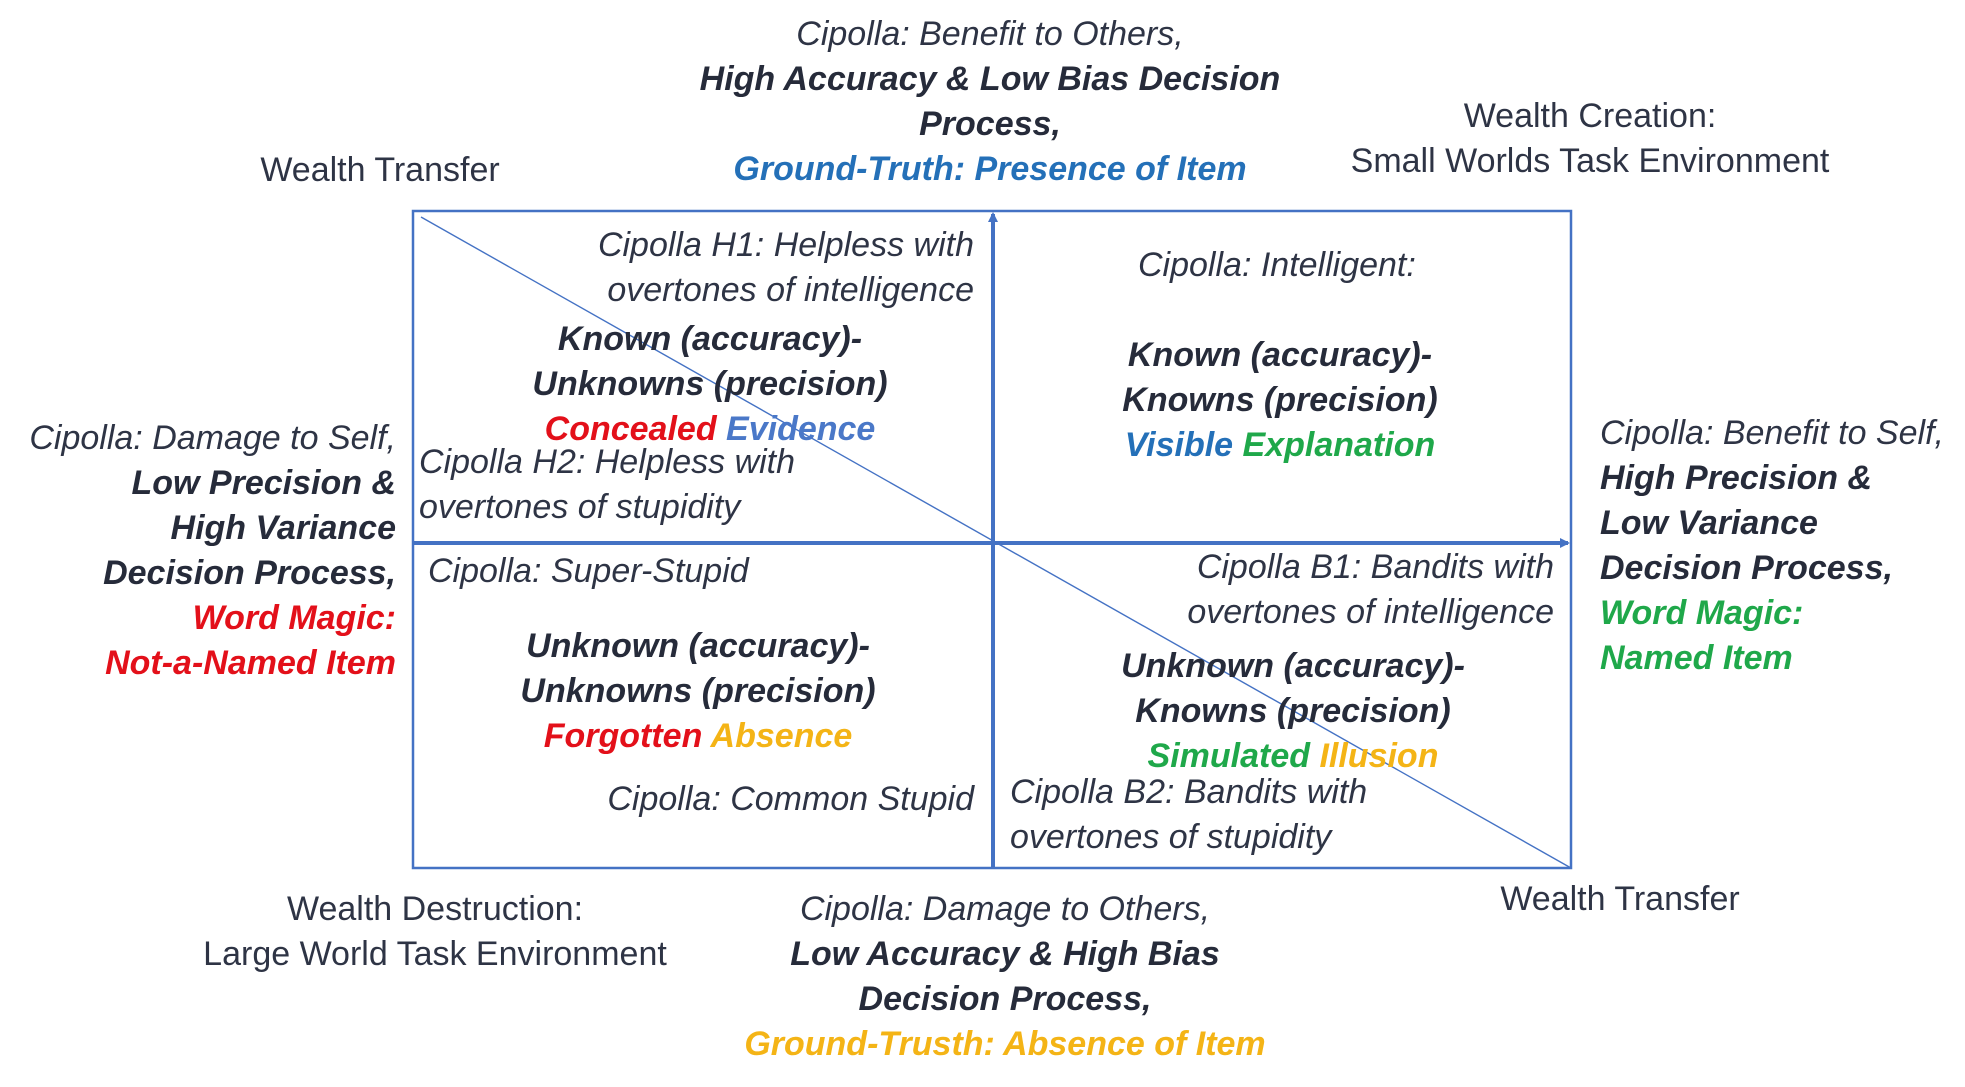  What do you see at coordinates (801, 429) in the screenshot?
I see `quadrant-top-left-tag-2: Evidence` at bounding box center [801, 429].